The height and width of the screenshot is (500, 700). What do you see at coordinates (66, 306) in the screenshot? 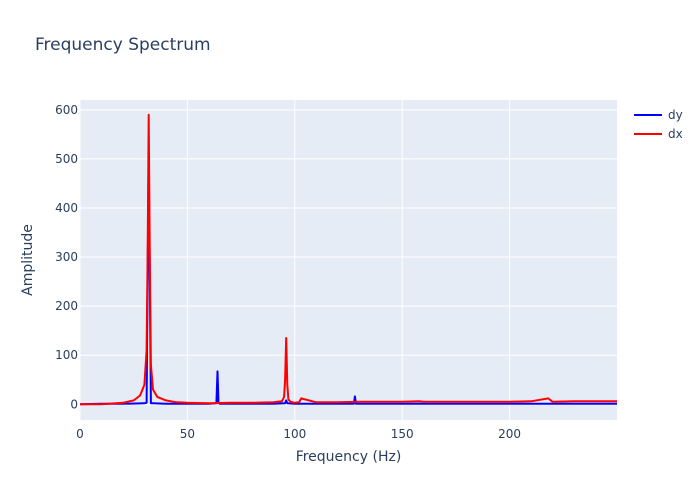
I see `y-tick-label: 200` at bounding box center [66, 306].